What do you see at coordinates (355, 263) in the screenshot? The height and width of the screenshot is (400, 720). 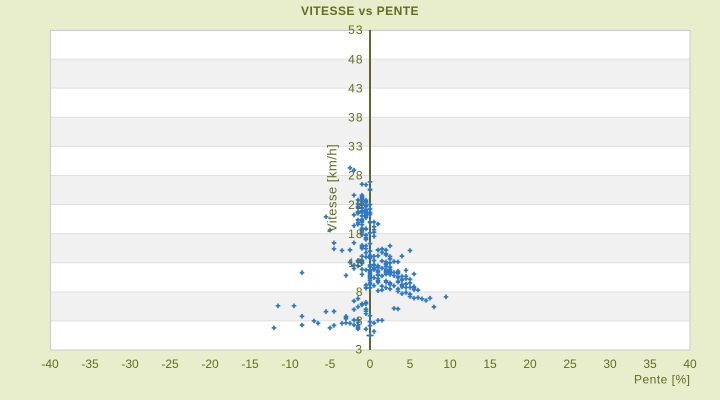 I see `svg-text: 13` at bounding box center [355, 263].